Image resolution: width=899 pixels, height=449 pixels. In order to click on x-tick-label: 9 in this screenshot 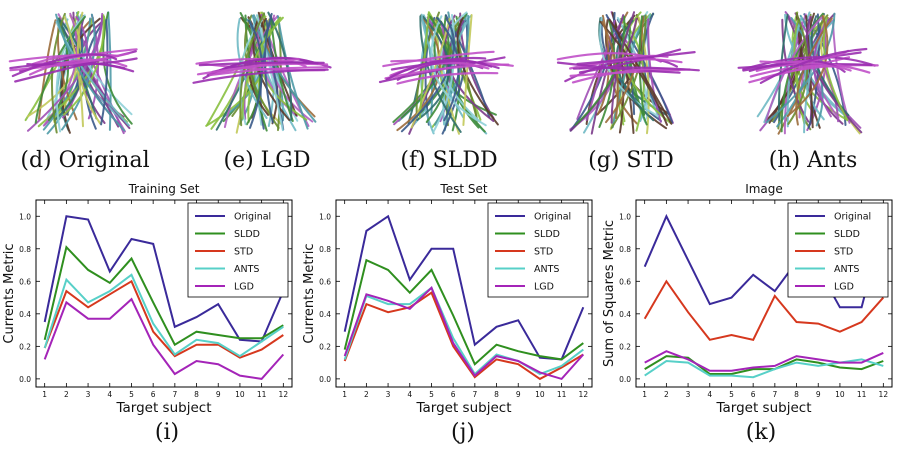, I will do `click(218, 394)`.